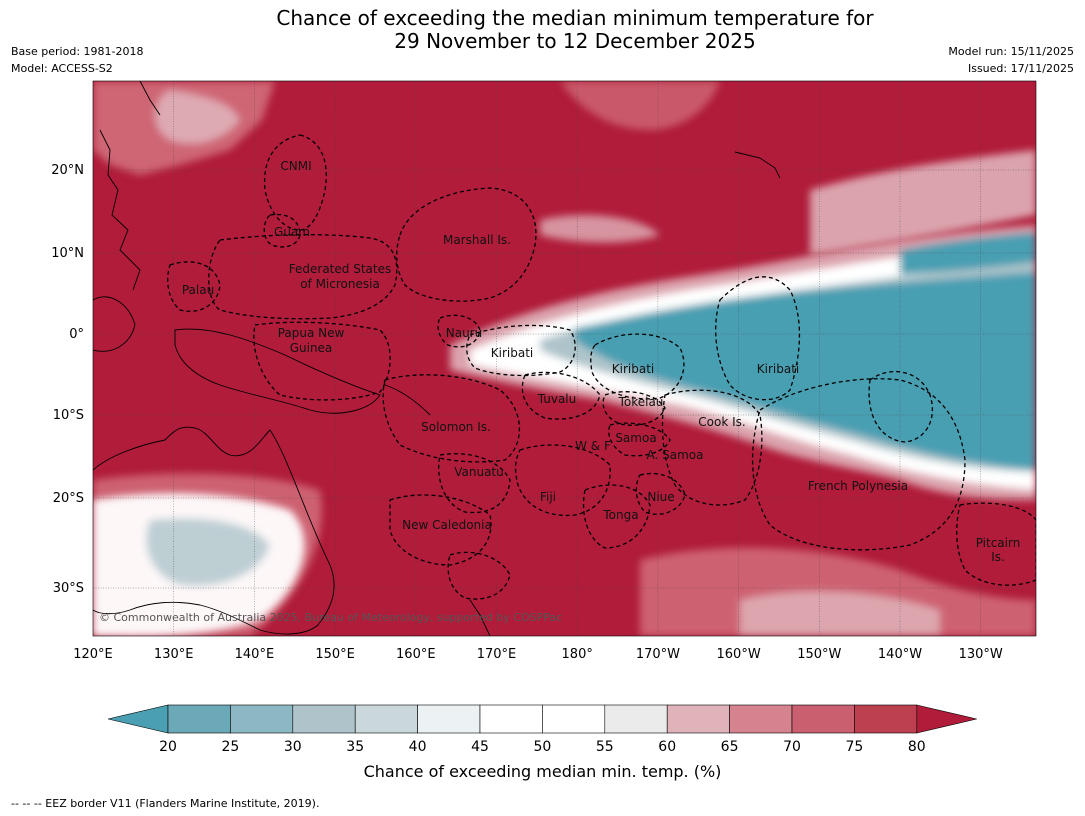 This screenshot has width=1085, height=816. What do you see at coordinates (981, 654) in the screenshot?
I see `lon-label: 130°W` at bounding box center [981, 654].